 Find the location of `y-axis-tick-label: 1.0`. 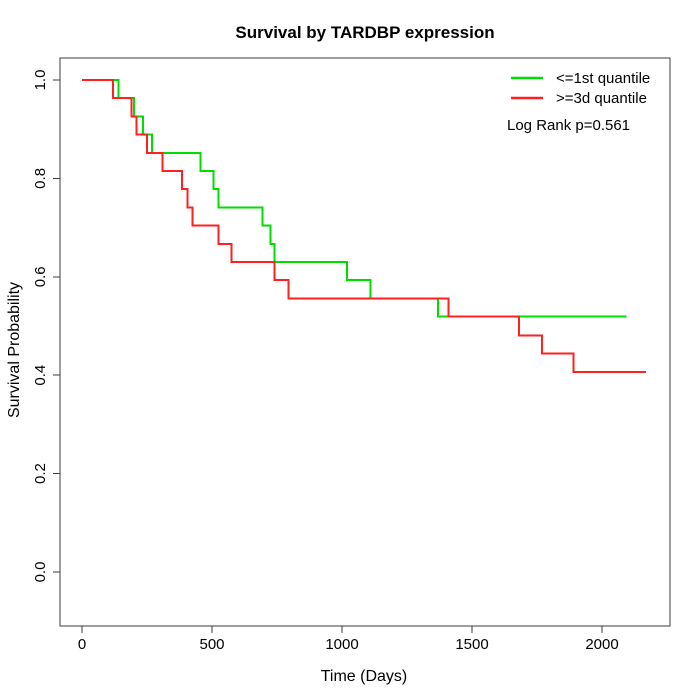

y-axis-tick-label: 1.0 is located at coordinates (40, 80).